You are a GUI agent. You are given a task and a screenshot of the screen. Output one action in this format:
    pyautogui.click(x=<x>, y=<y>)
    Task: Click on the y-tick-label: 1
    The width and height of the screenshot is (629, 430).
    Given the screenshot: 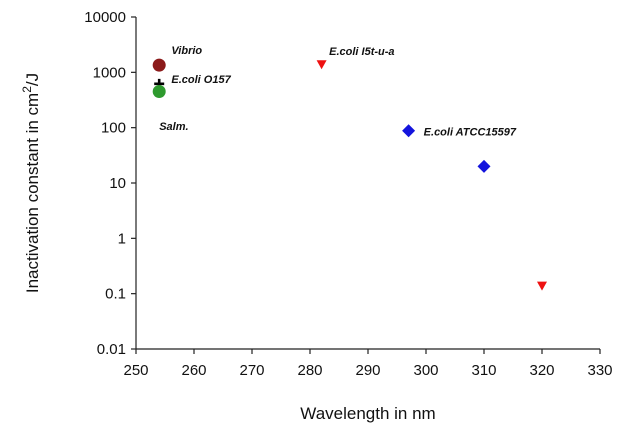 What is the action you would take?
    pyautogui.click(x=122, y=238)
    